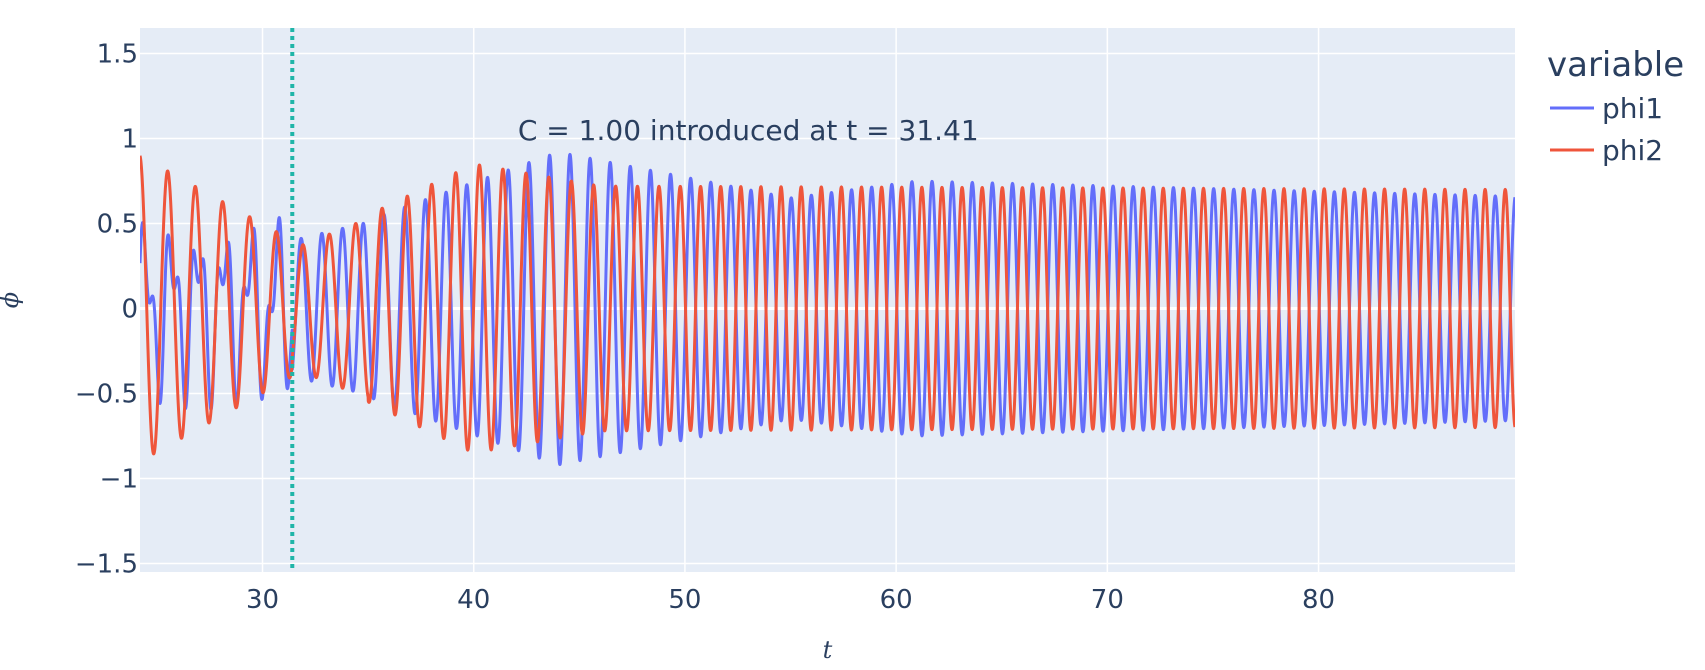 The height and width of the screenshot is (670, 1705). I want to click on legend-label-phi2: phi2, so click(1632, 150).